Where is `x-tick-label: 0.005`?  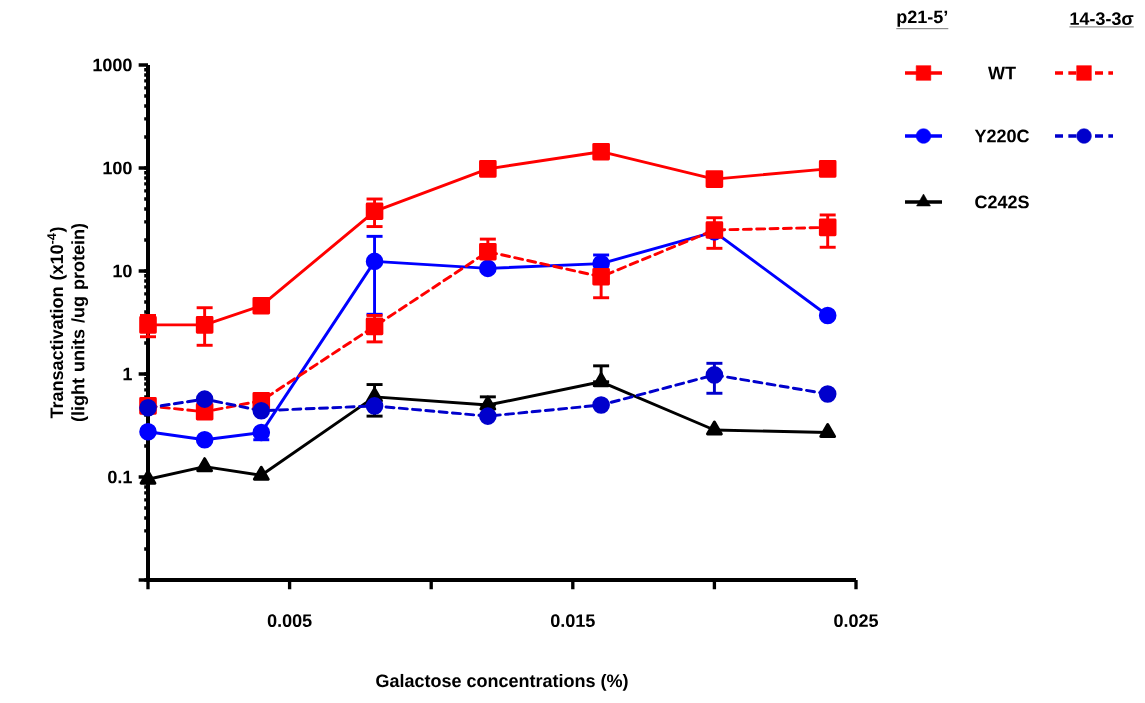
x-tick-label: 0.005 is located at coordinates (289, 620).